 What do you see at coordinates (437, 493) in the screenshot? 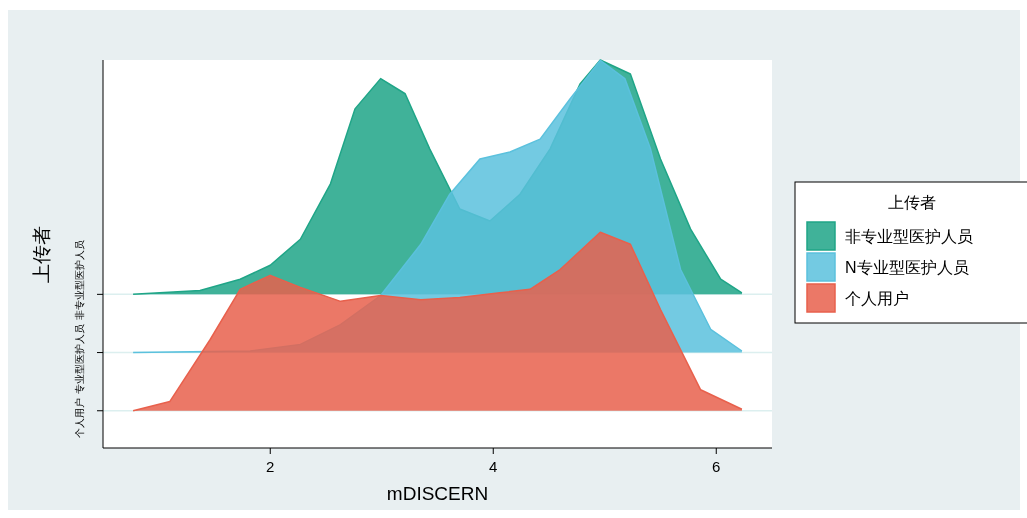
I see `x-axis-title: mDISCERN` at bounding box center [437, 493].